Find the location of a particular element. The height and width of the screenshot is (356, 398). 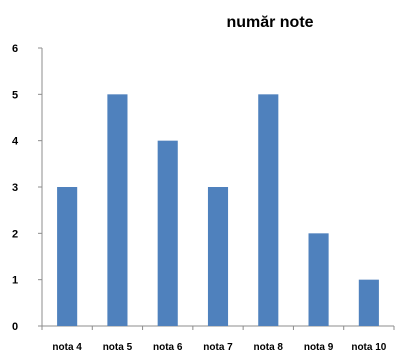

y-tick-label: 2 is located at coordinates (15, 234).